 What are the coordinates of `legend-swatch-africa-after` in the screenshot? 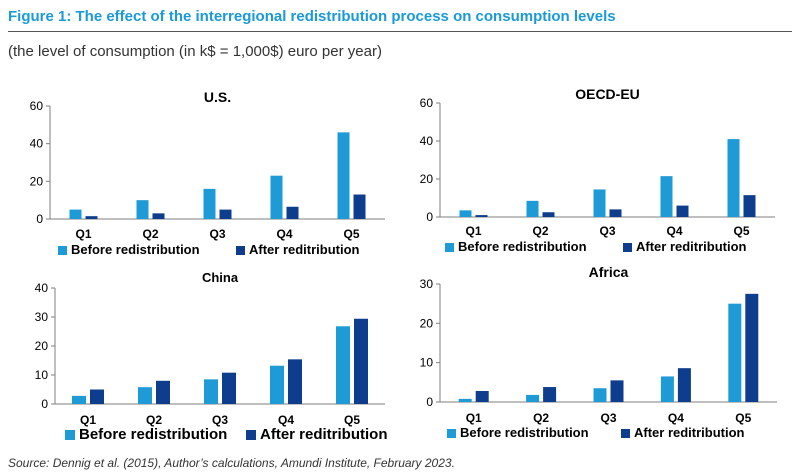 It's located at (625, 433).